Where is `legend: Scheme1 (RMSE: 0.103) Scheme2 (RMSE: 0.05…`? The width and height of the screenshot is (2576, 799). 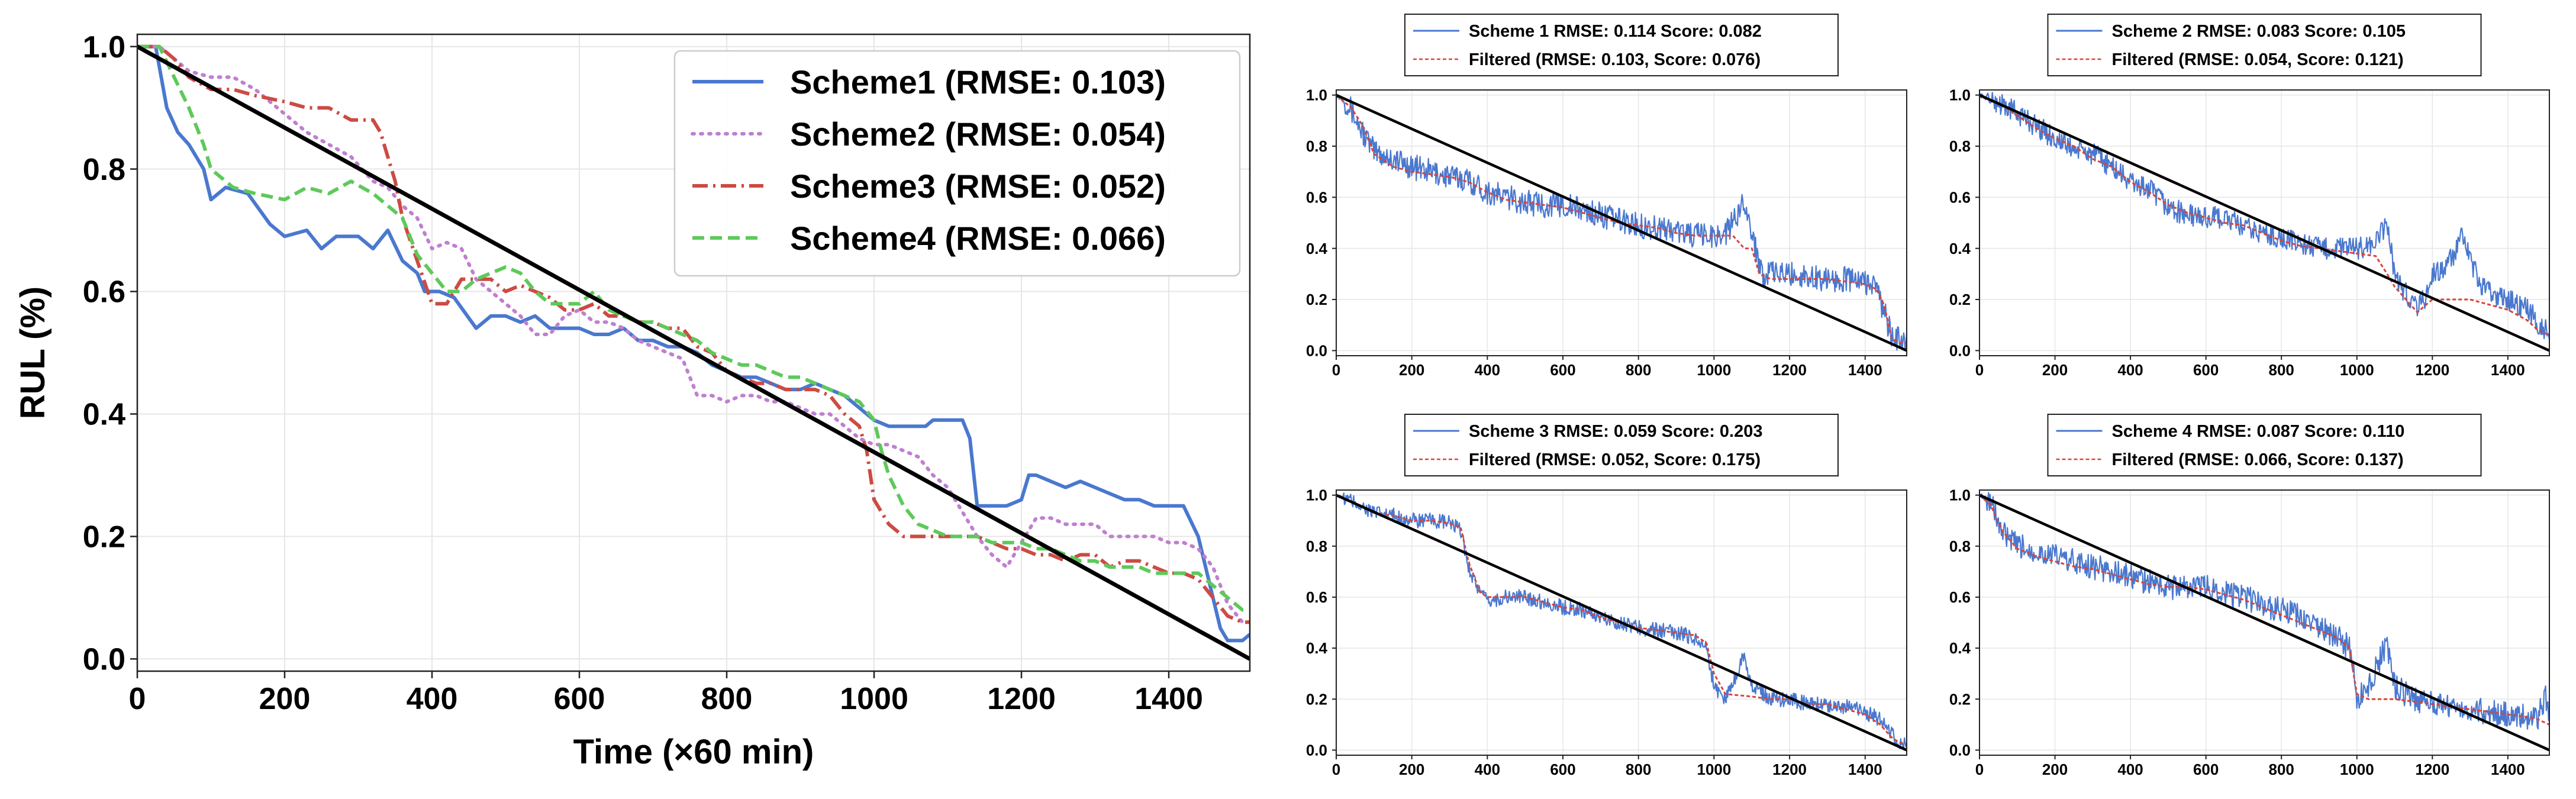
legend: Scheme1 (RMSE: 0.103) Scheme2 (RMSE: 0.05… is located at coordinates (957, 163).